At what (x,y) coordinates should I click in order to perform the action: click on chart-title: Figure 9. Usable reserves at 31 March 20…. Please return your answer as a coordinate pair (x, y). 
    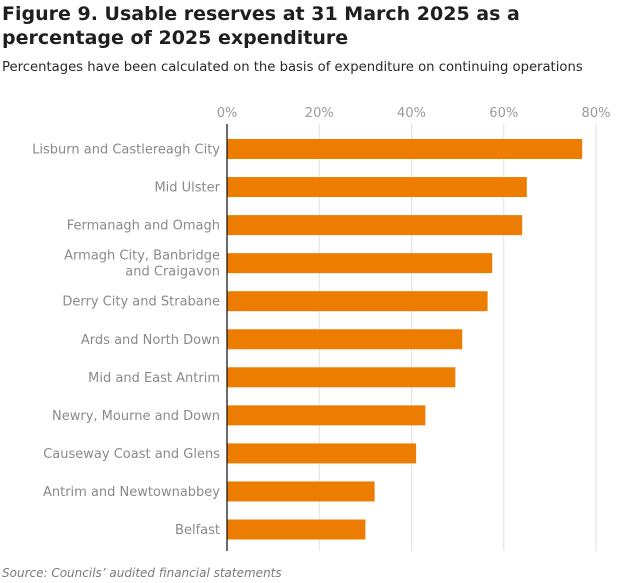
    Looking at the image, I should click on (261, 26).